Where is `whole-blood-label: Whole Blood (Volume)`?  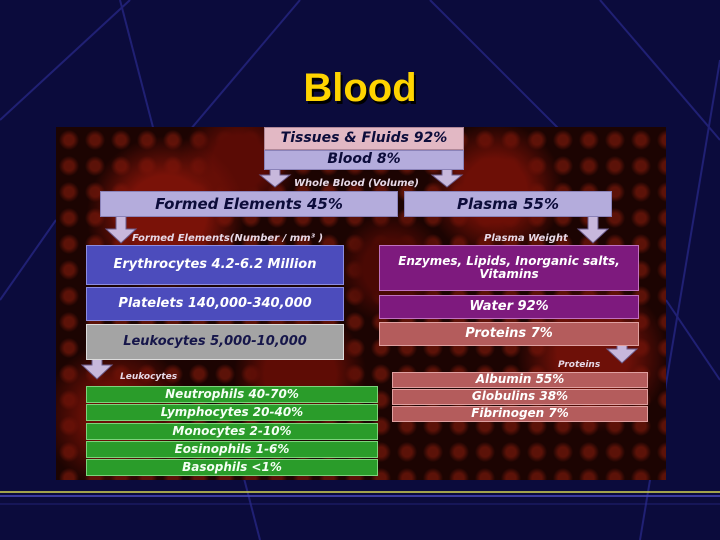 whole-blood-label: Whole Blood (Volume) is located at coordinates (356, 183).